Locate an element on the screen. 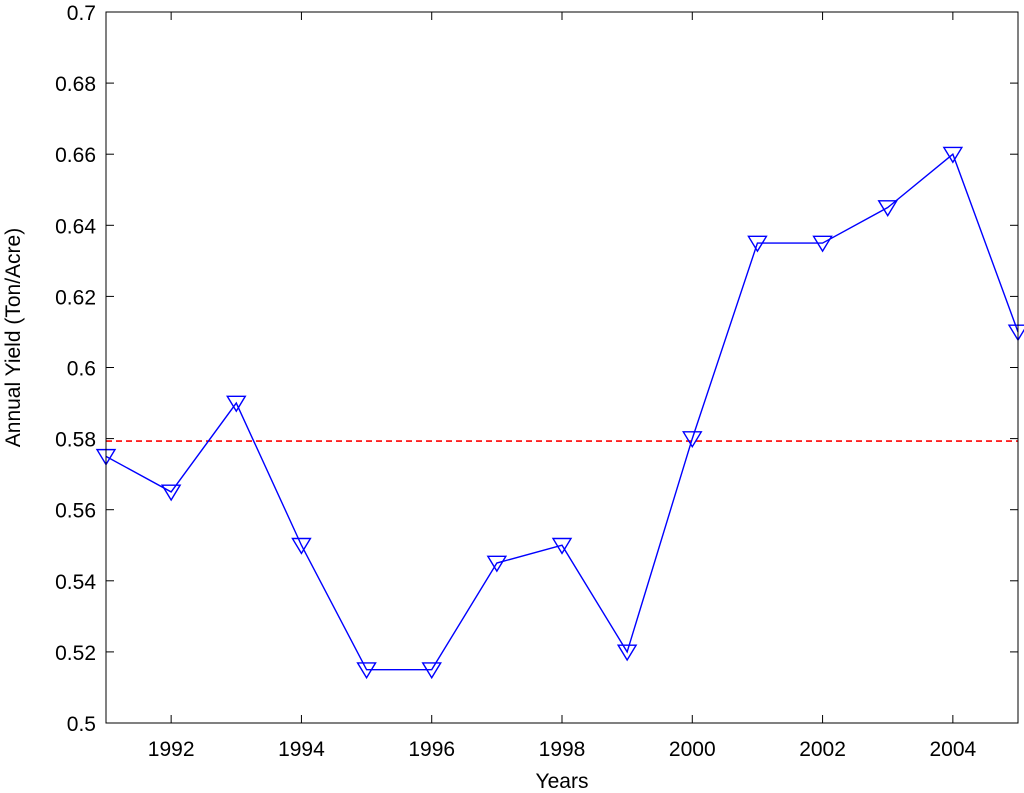  y-tick-label: 0.68 is located at coordinates (75, 84).